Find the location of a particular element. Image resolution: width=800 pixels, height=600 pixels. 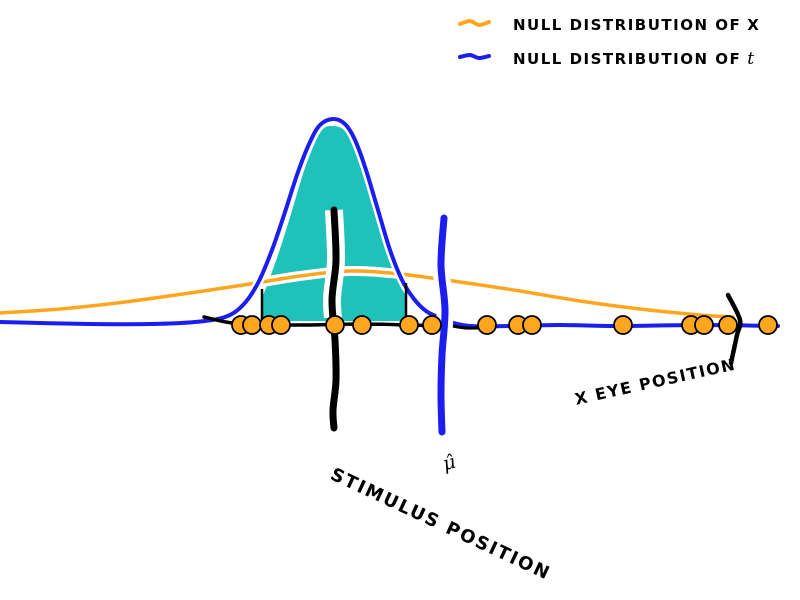

eye-axis-tick is located at coordinates (734, 329).